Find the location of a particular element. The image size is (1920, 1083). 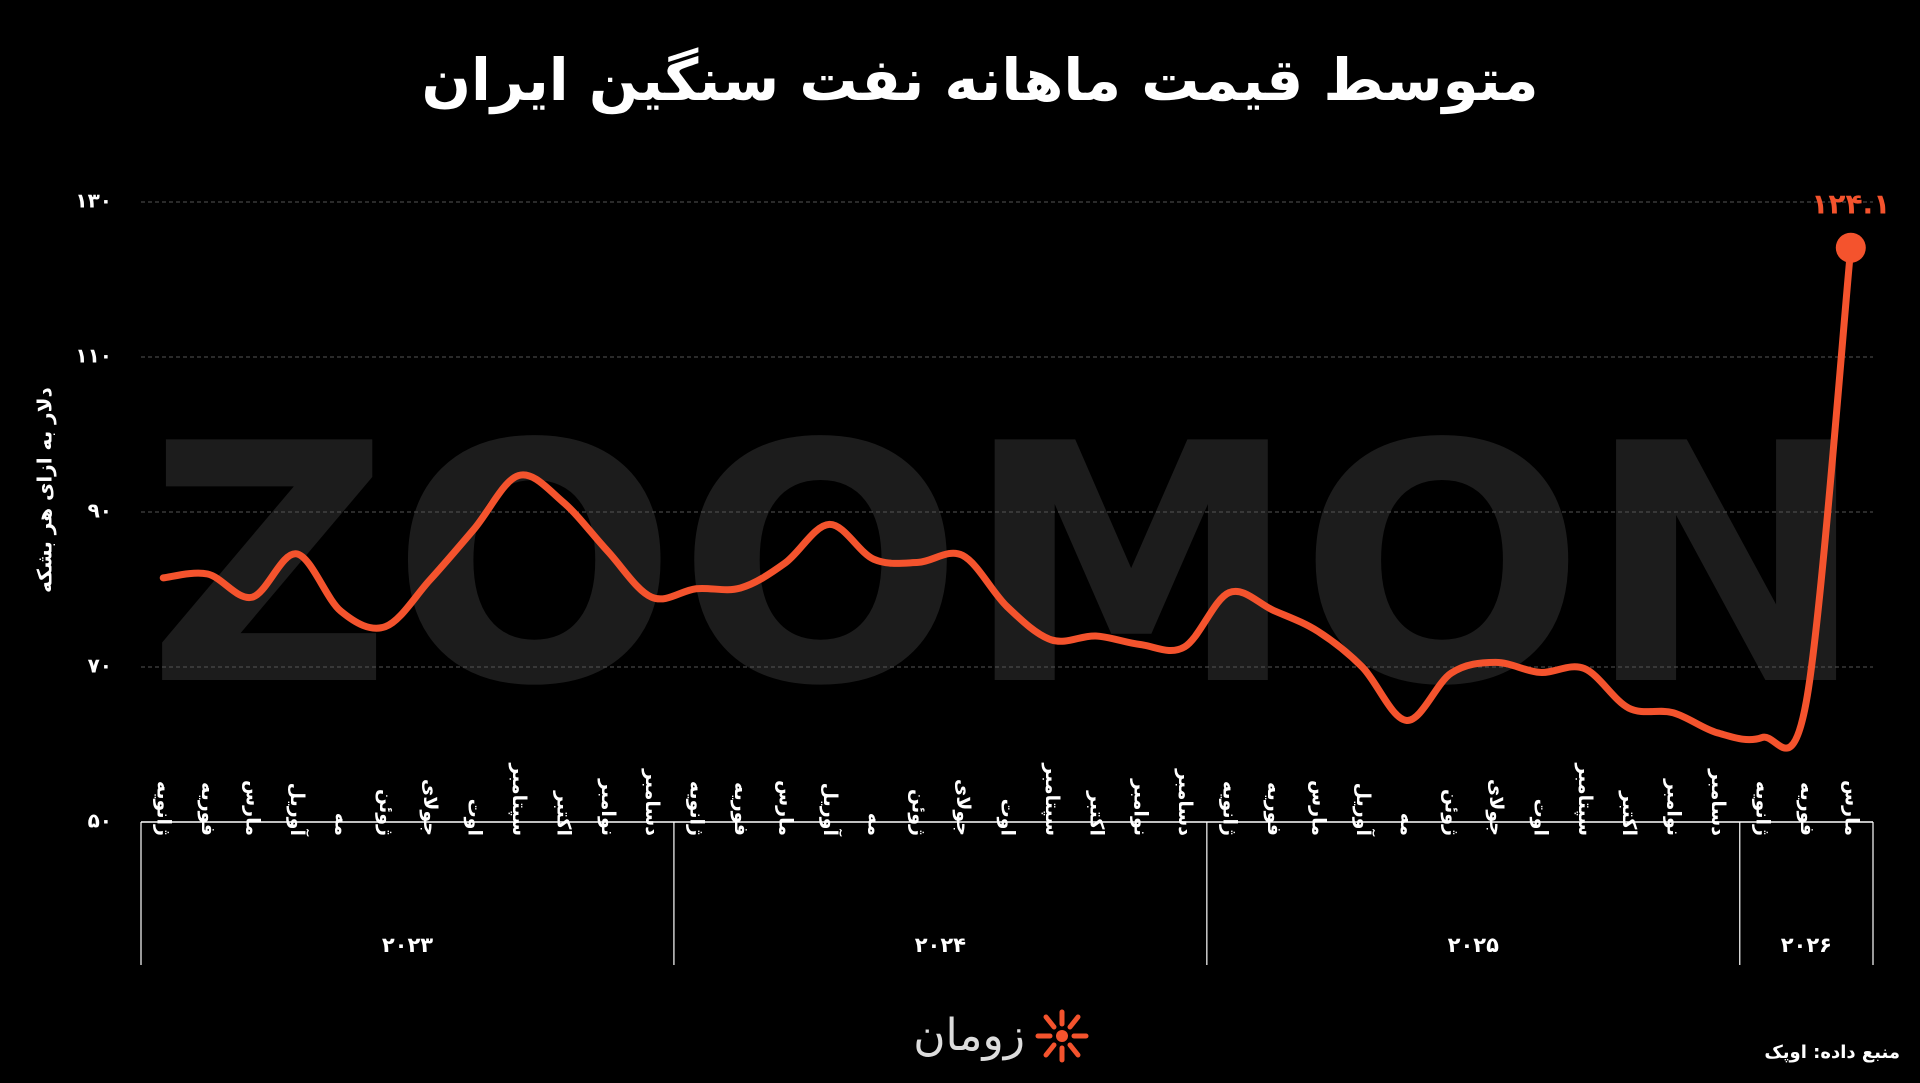

year-label: ۲۰۲۴ is located at coordinates (940, 945).